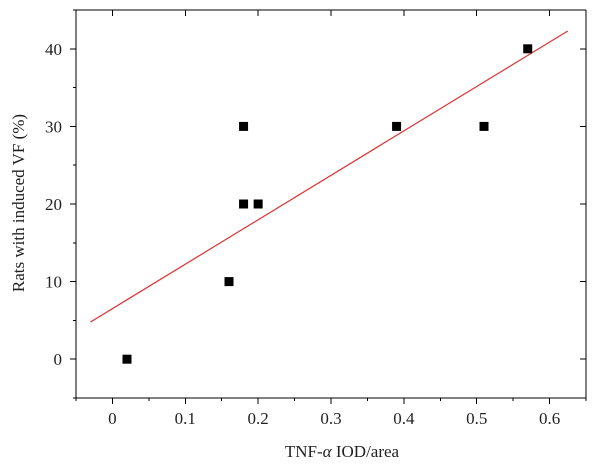 The height and width of the screenshot is (466, 597). I want to click on y-tick-label: 40, so click(53, 49).